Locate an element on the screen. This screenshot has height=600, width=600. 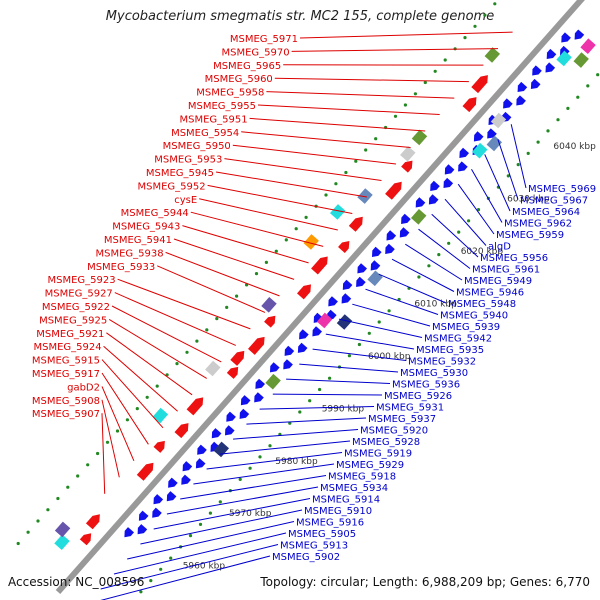
gene-label-left: MSMEG_5958 is located at coordinates (230, 93).